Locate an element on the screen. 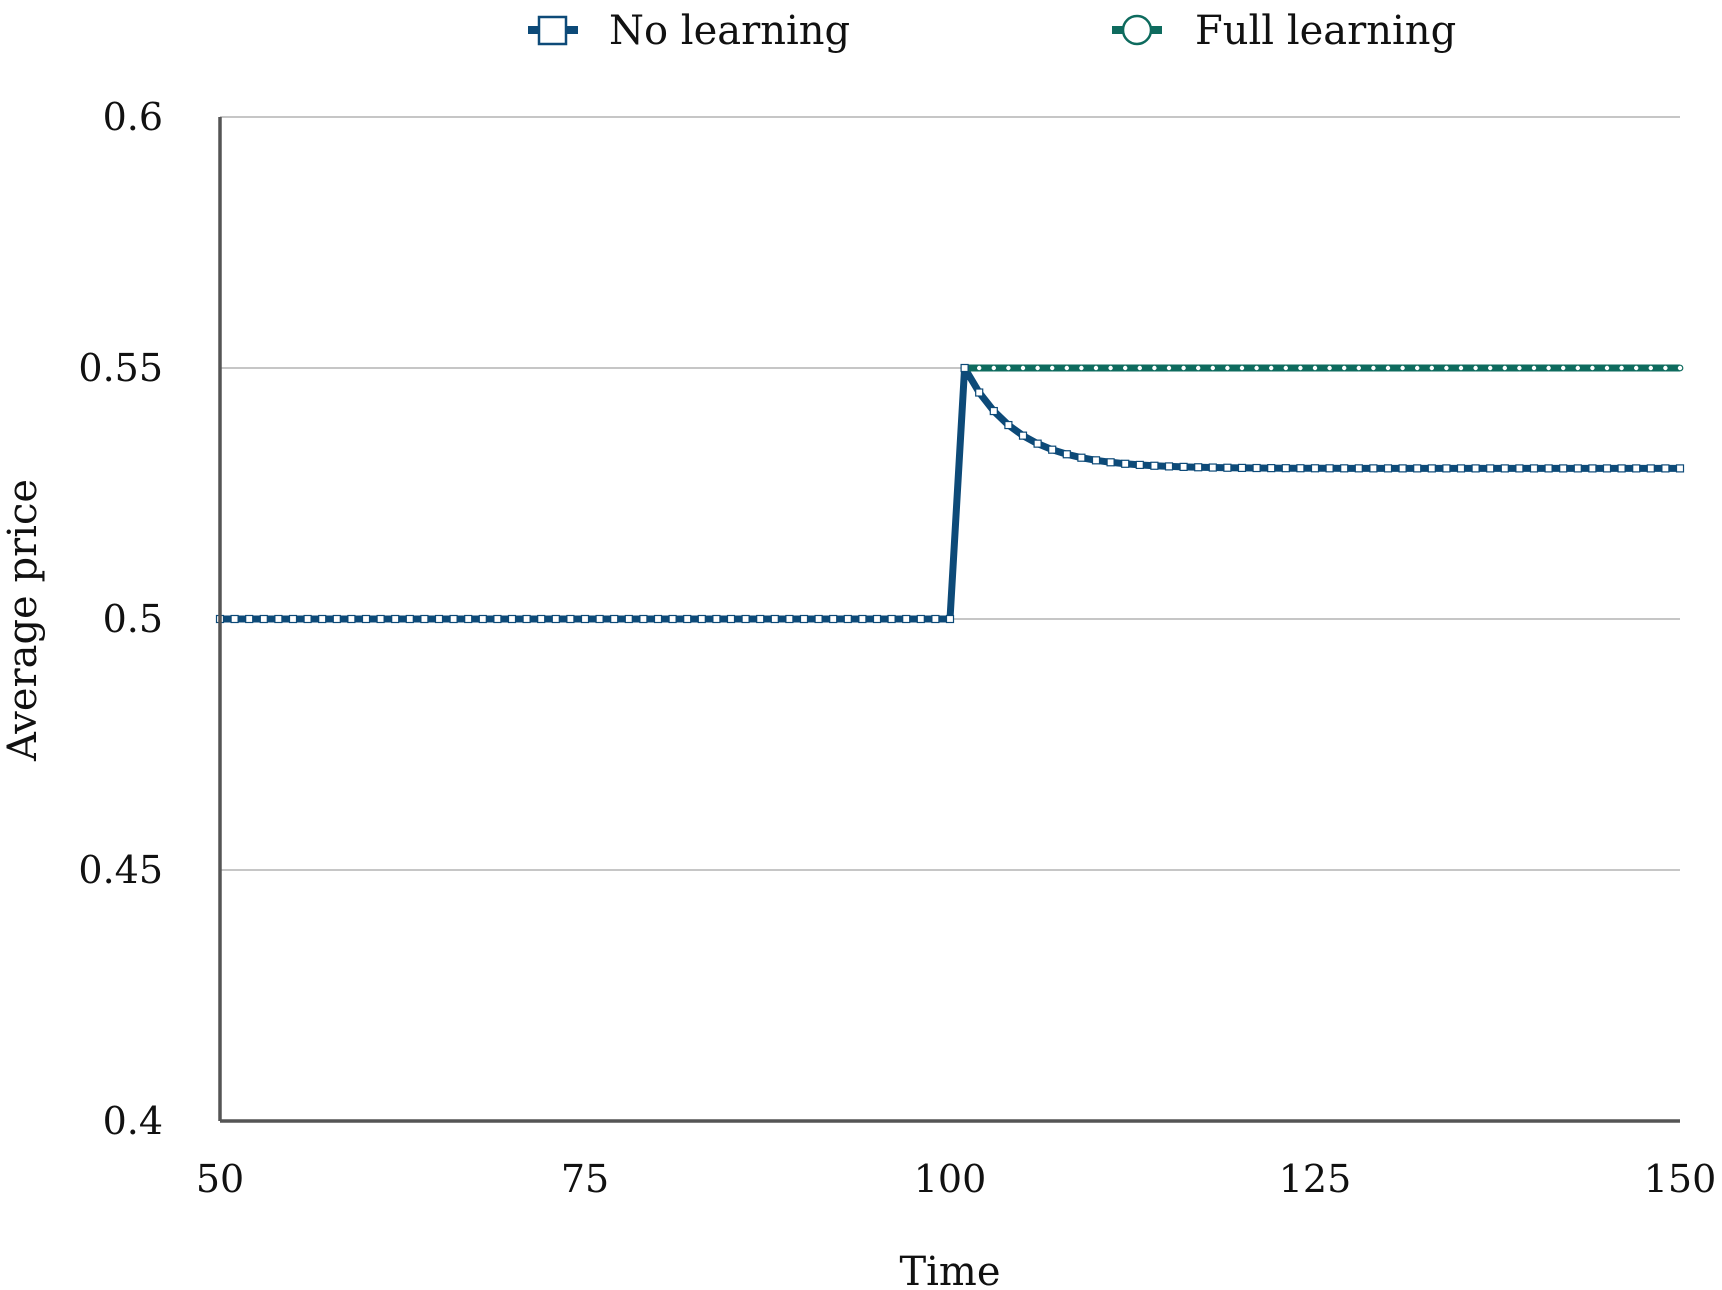 This screenshot has height=1290, width=1722. y-tick-label: 0.6 is located at coordinates (133, 117).